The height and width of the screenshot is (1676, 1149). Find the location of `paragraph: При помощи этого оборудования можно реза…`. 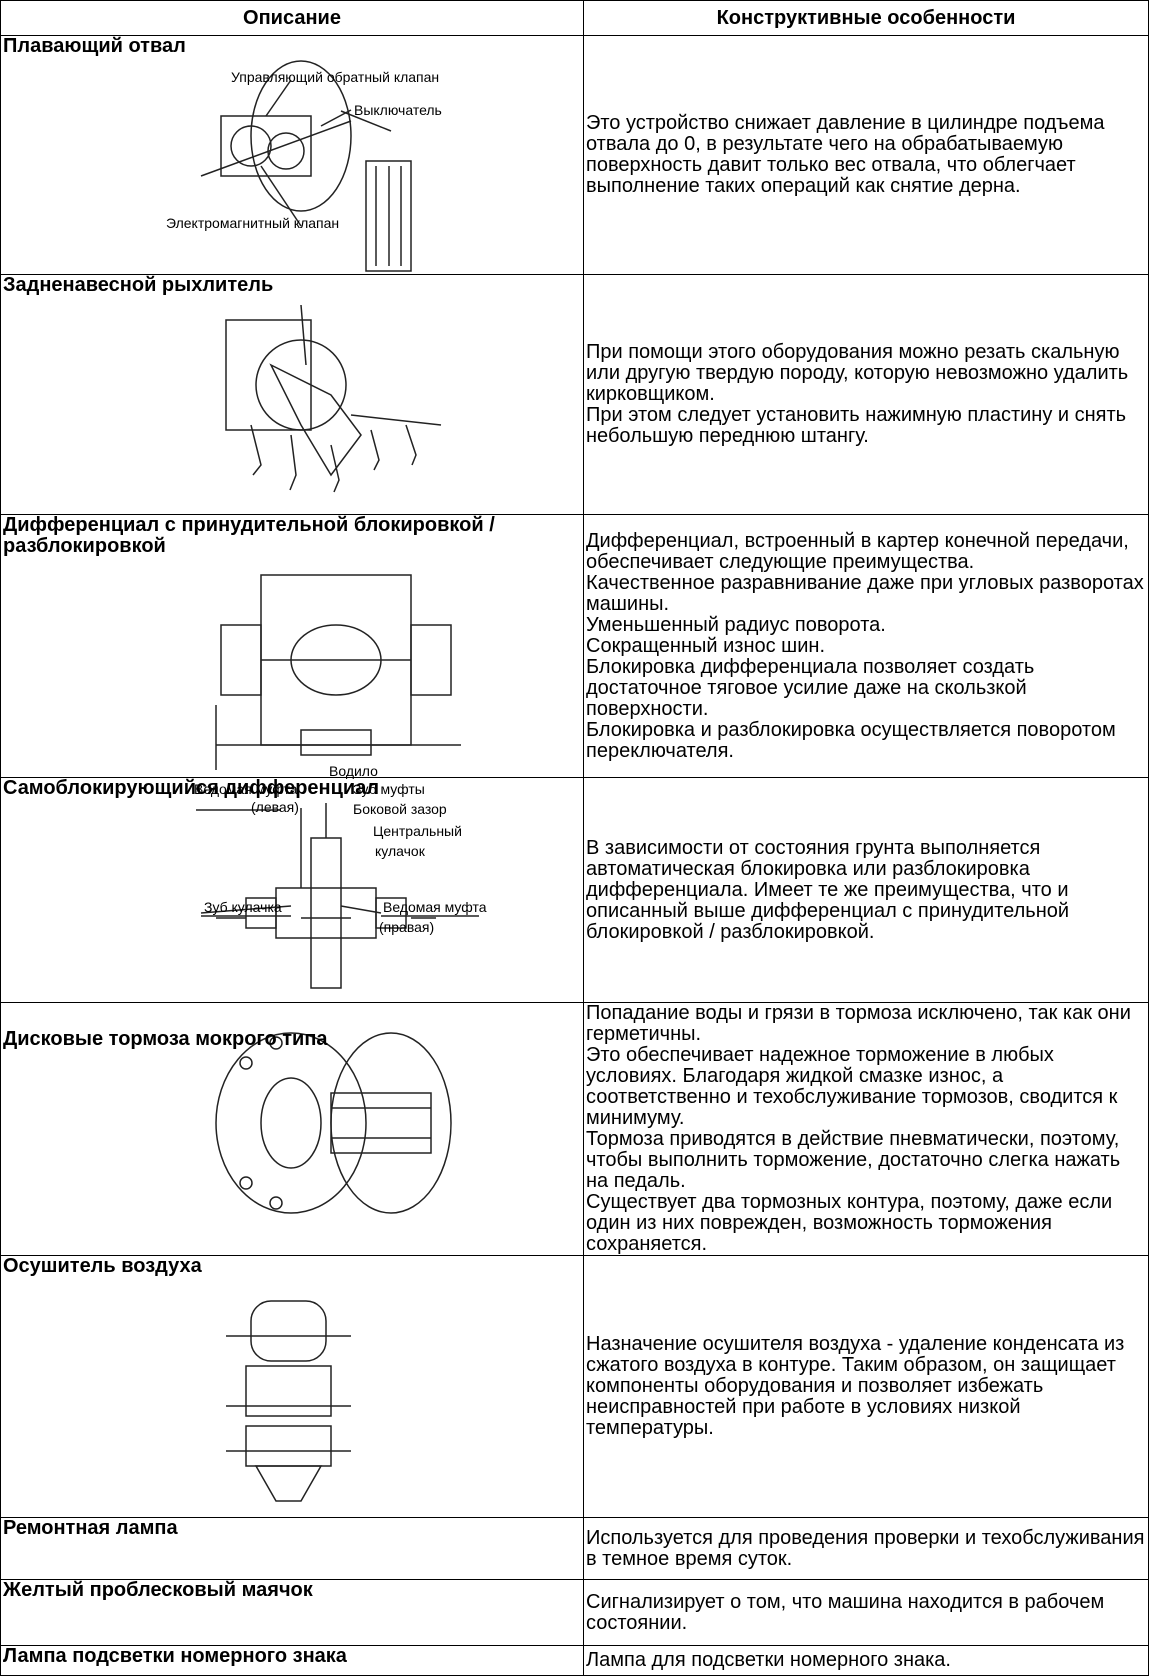

paragraph: При помощи этого оборудования можно реза… is located at coordinates (857, 373).